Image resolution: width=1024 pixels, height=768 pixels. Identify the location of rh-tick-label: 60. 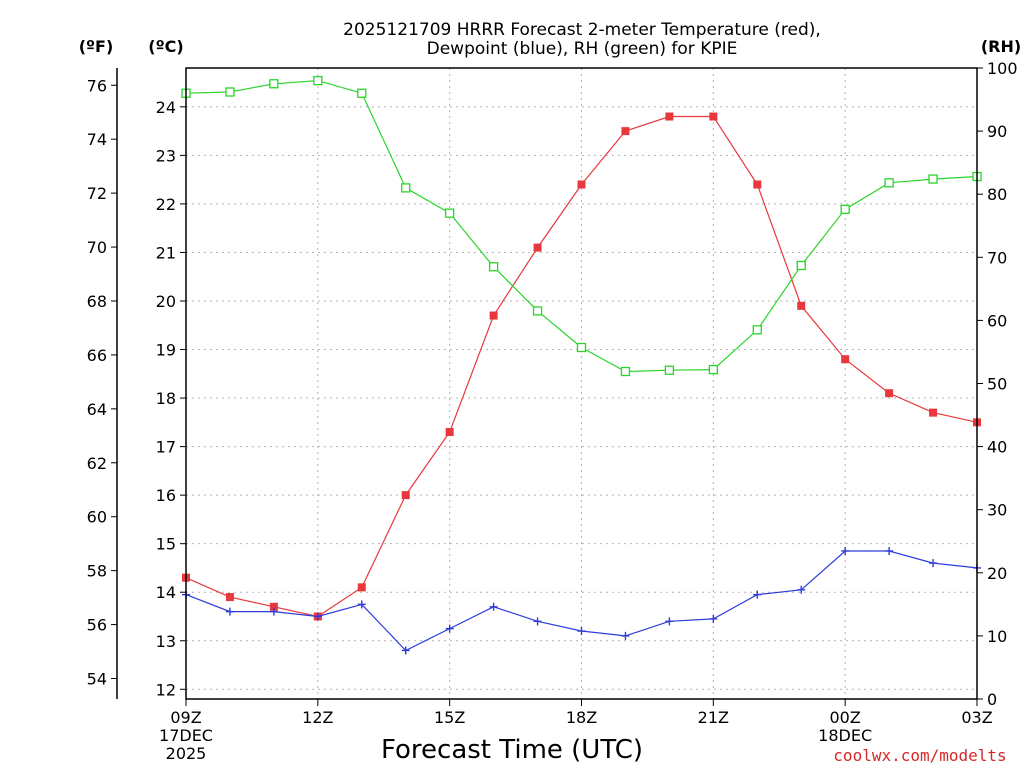
(997, 320).